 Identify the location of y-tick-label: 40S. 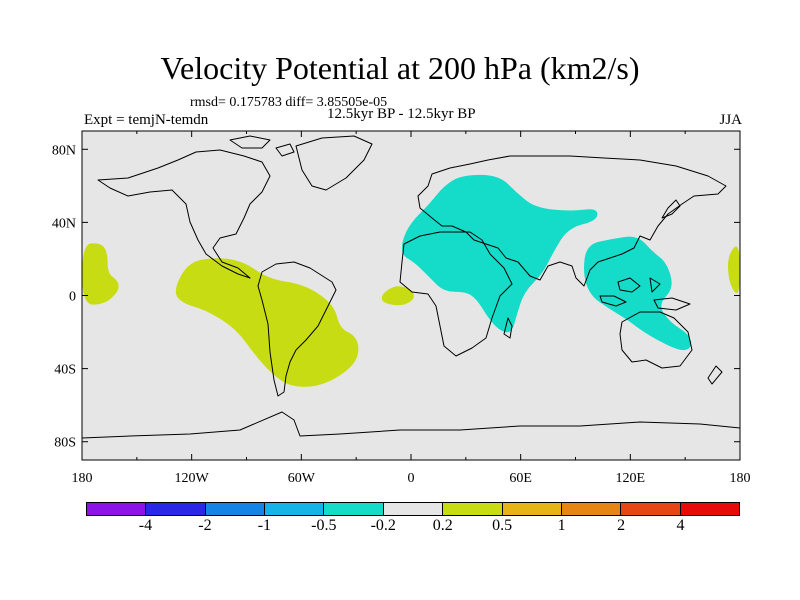
(65, 370).